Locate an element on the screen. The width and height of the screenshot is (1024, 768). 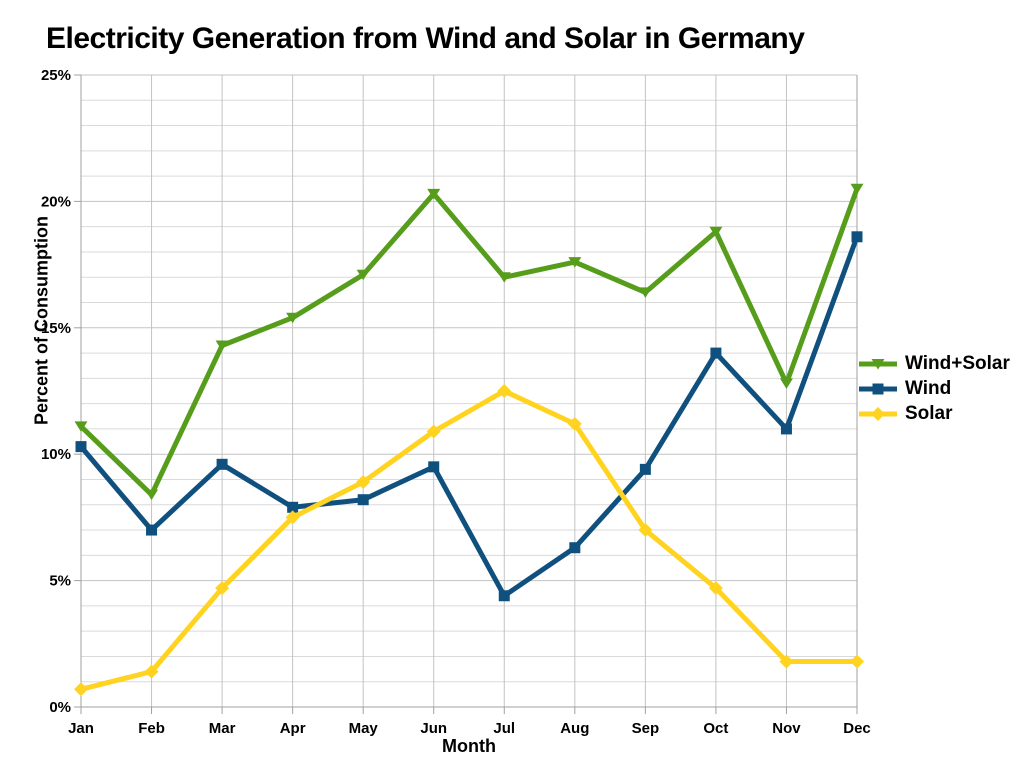
legend-label-wind: Wind is located at coordinates (928, 388).